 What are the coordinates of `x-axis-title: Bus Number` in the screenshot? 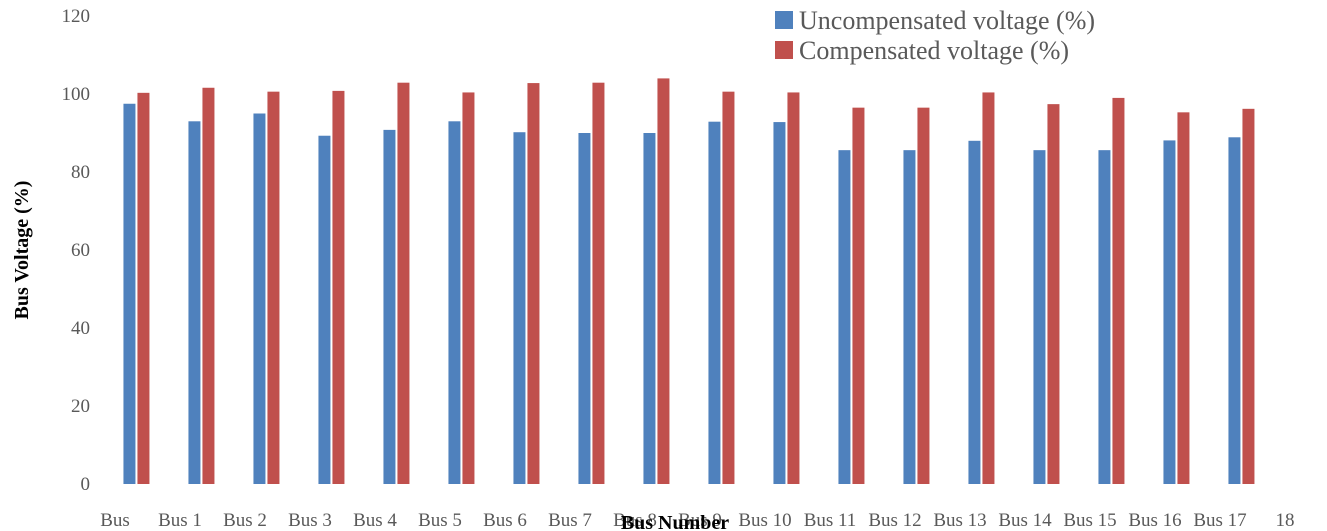 It's located at (675, 521).